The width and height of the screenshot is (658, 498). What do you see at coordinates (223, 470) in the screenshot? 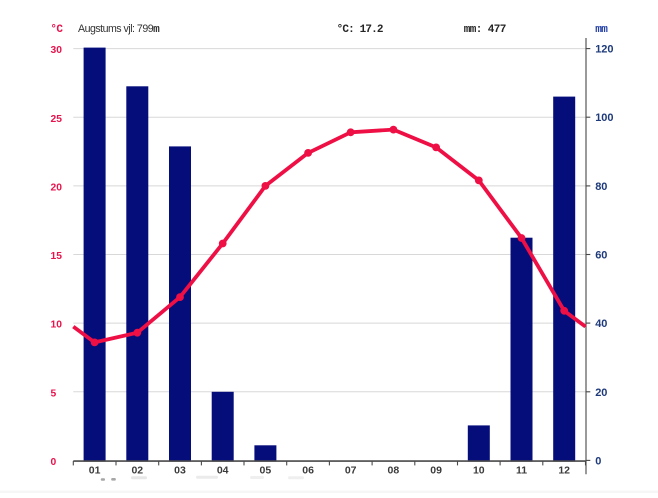
I see `svg-text: 04` at bounding box center [223, 470].